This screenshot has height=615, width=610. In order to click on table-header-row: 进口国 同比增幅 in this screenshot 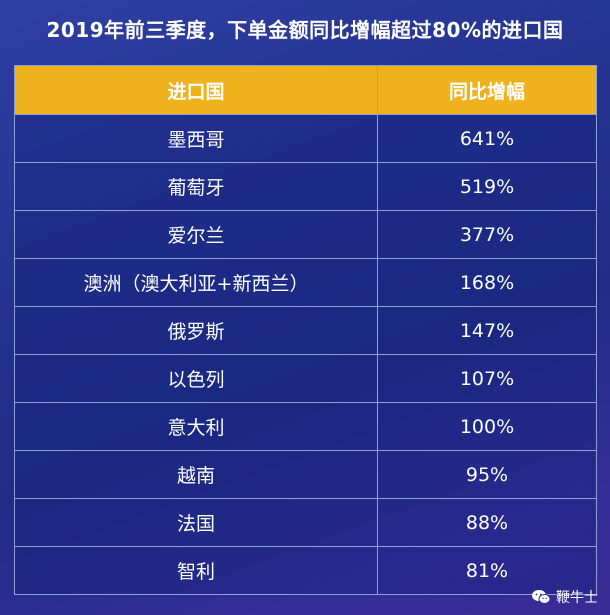, I will do `click(305, 90)`.